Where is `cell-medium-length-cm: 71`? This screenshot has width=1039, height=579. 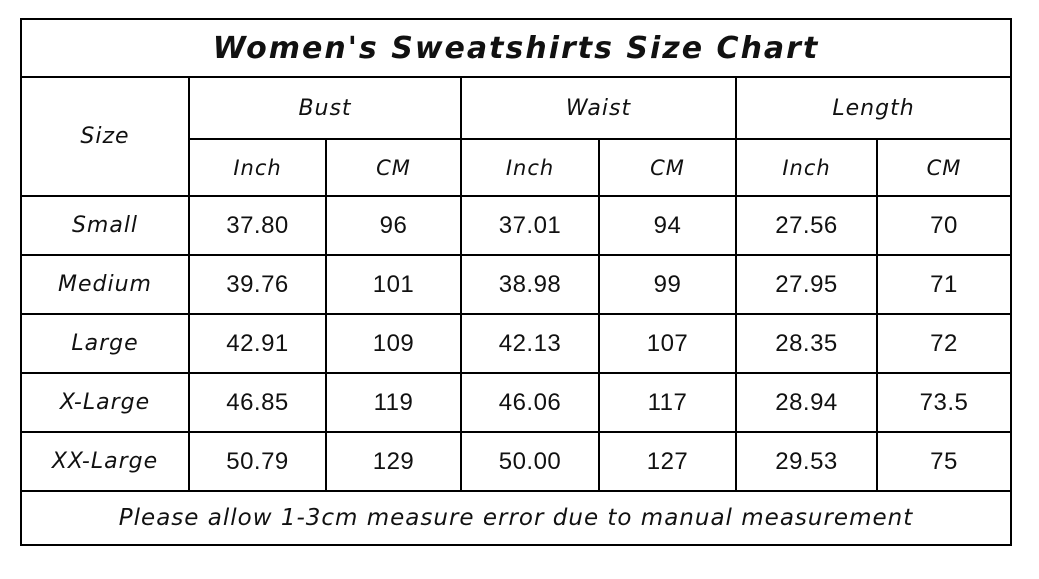 cell-medium-length-cm: 71 is located at coordinates (944, 284).